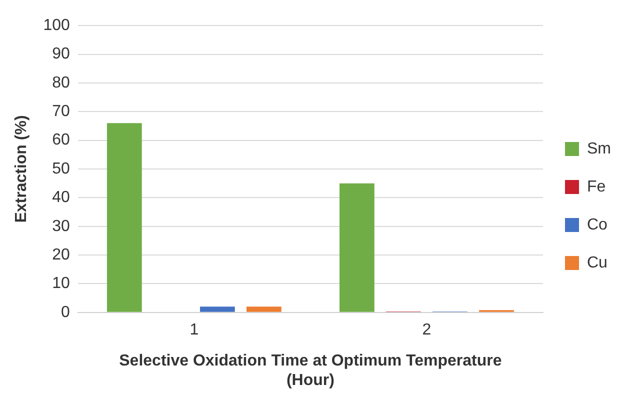 The height and width of the screenshot is (402, 639). What do you see at coordinates (427, 329) in the screenshot?
I see `x-tick-label: 2` at bounding box center [427, 329].